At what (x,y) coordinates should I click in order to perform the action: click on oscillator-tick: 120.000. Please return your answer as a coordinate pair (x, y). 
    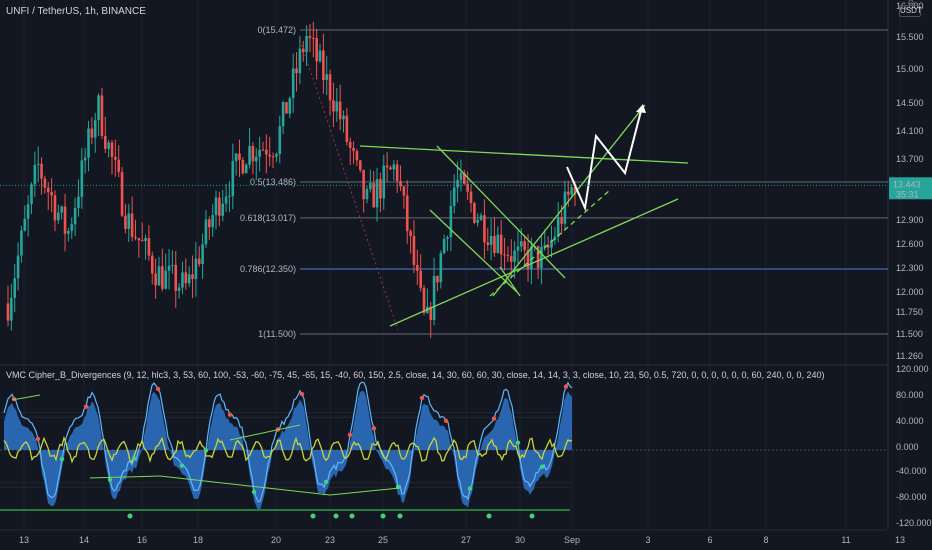
    Looking at the image, I should click on (912, 369).